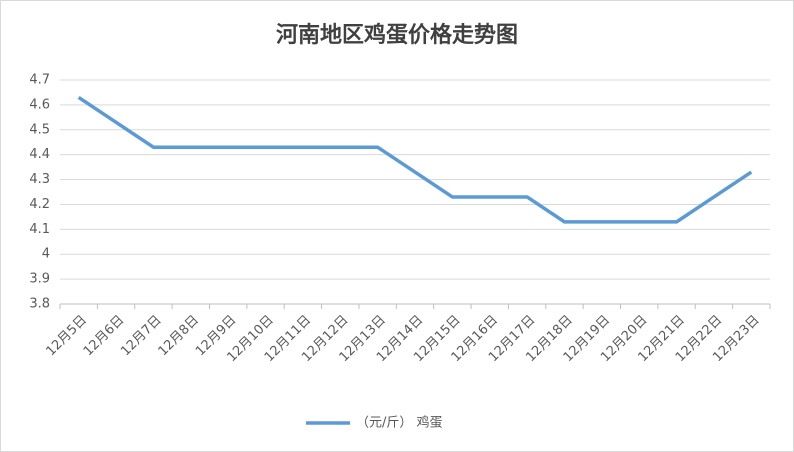  What do you see at coordinates (39, 179) in the screenshot?
I see `y-tick-label: 4.3` at bounding box center [39, 179].